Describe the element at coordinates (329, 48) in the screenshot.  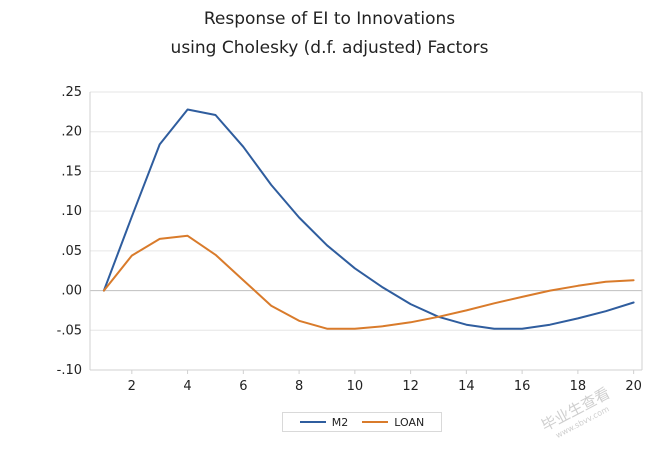
I see `chart-subtitle: using Cholesky (d.f. adjusted) Factors` at that location.